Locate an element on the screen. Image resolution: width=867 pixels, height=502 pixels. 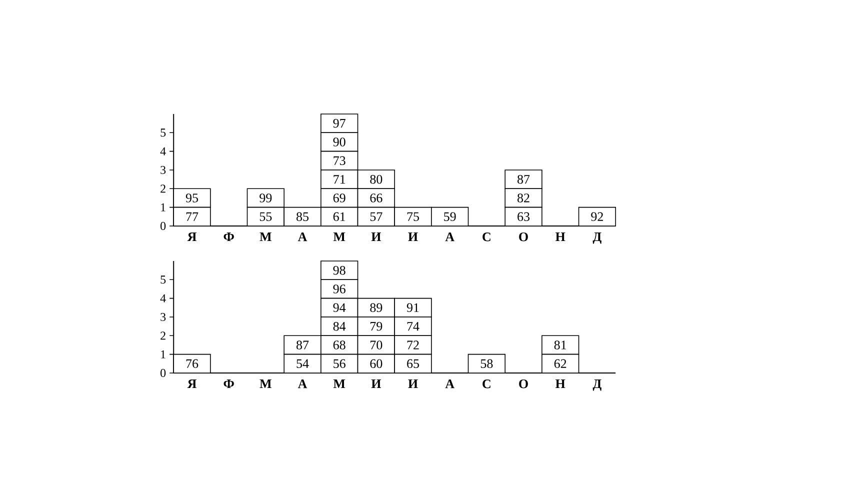
data-label: 81 is located at coordinates (560, 345).